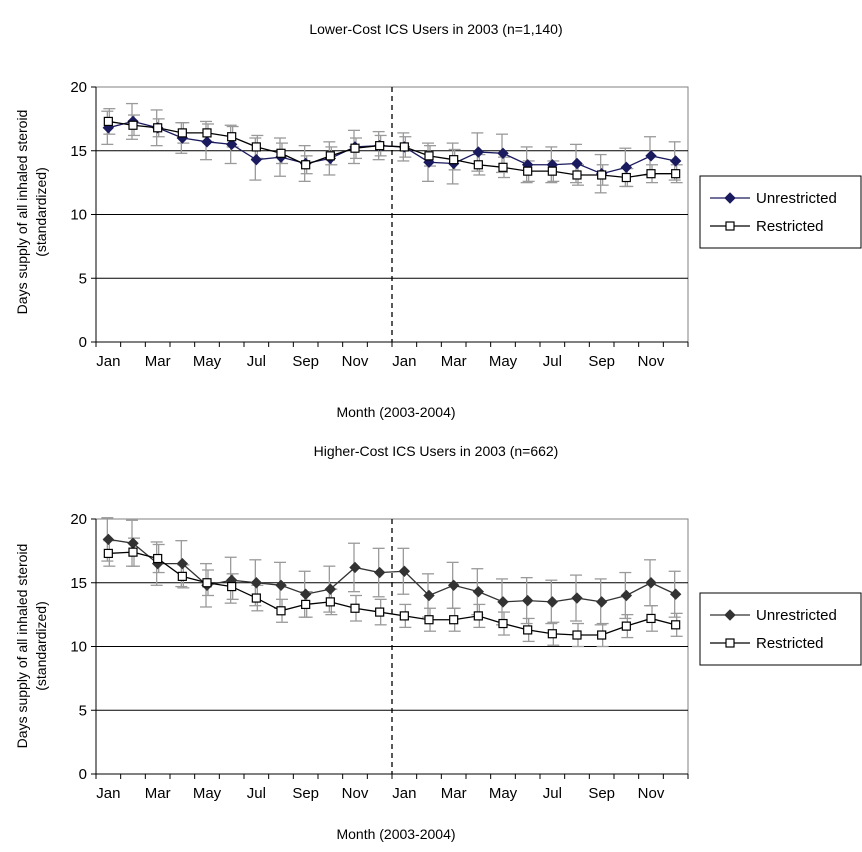  Describe the element at coordinates (22, 646) in the screenshot. I see `y-axis-label-line1: Days supply of all inhaled steroid` at that location.